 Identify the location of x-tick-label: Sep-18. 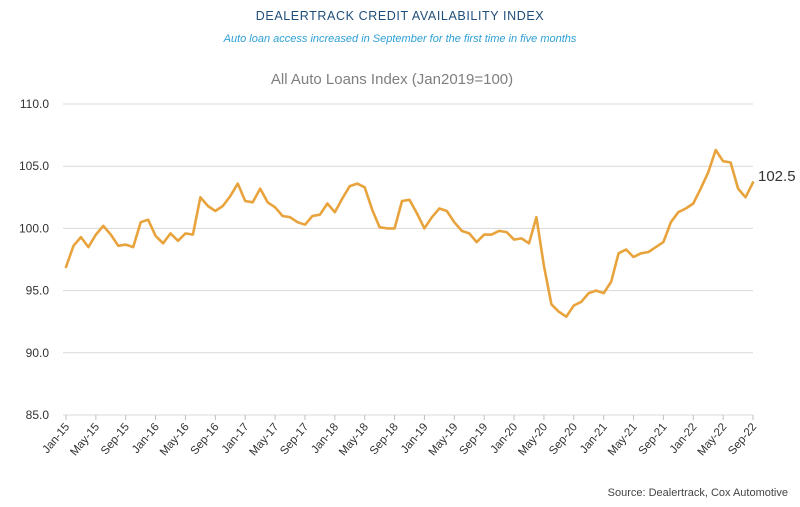
(384, 439).